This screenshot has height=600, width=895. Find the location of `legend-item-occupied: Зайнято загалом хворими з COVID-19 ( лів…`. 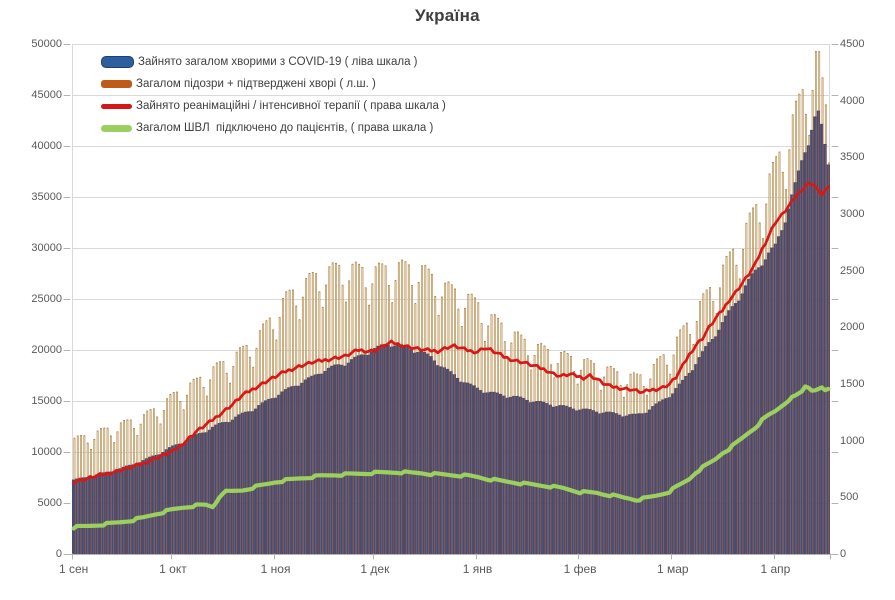

legend-item-occupied: Зайнято загалом хворими з COVID-19 ( лів… is located at coordinates (273, 62).